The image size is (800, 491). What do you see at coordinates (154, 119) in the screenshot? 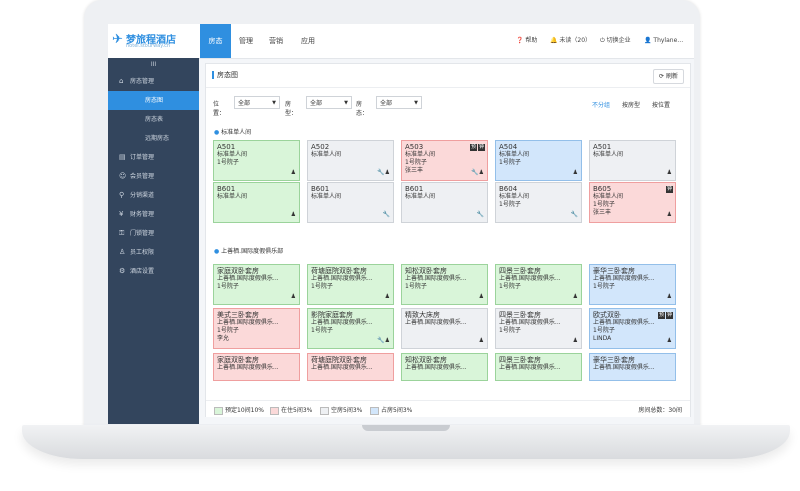
I see `sidebar-item-room-table: 房态表` at bounding box center [154, 119].